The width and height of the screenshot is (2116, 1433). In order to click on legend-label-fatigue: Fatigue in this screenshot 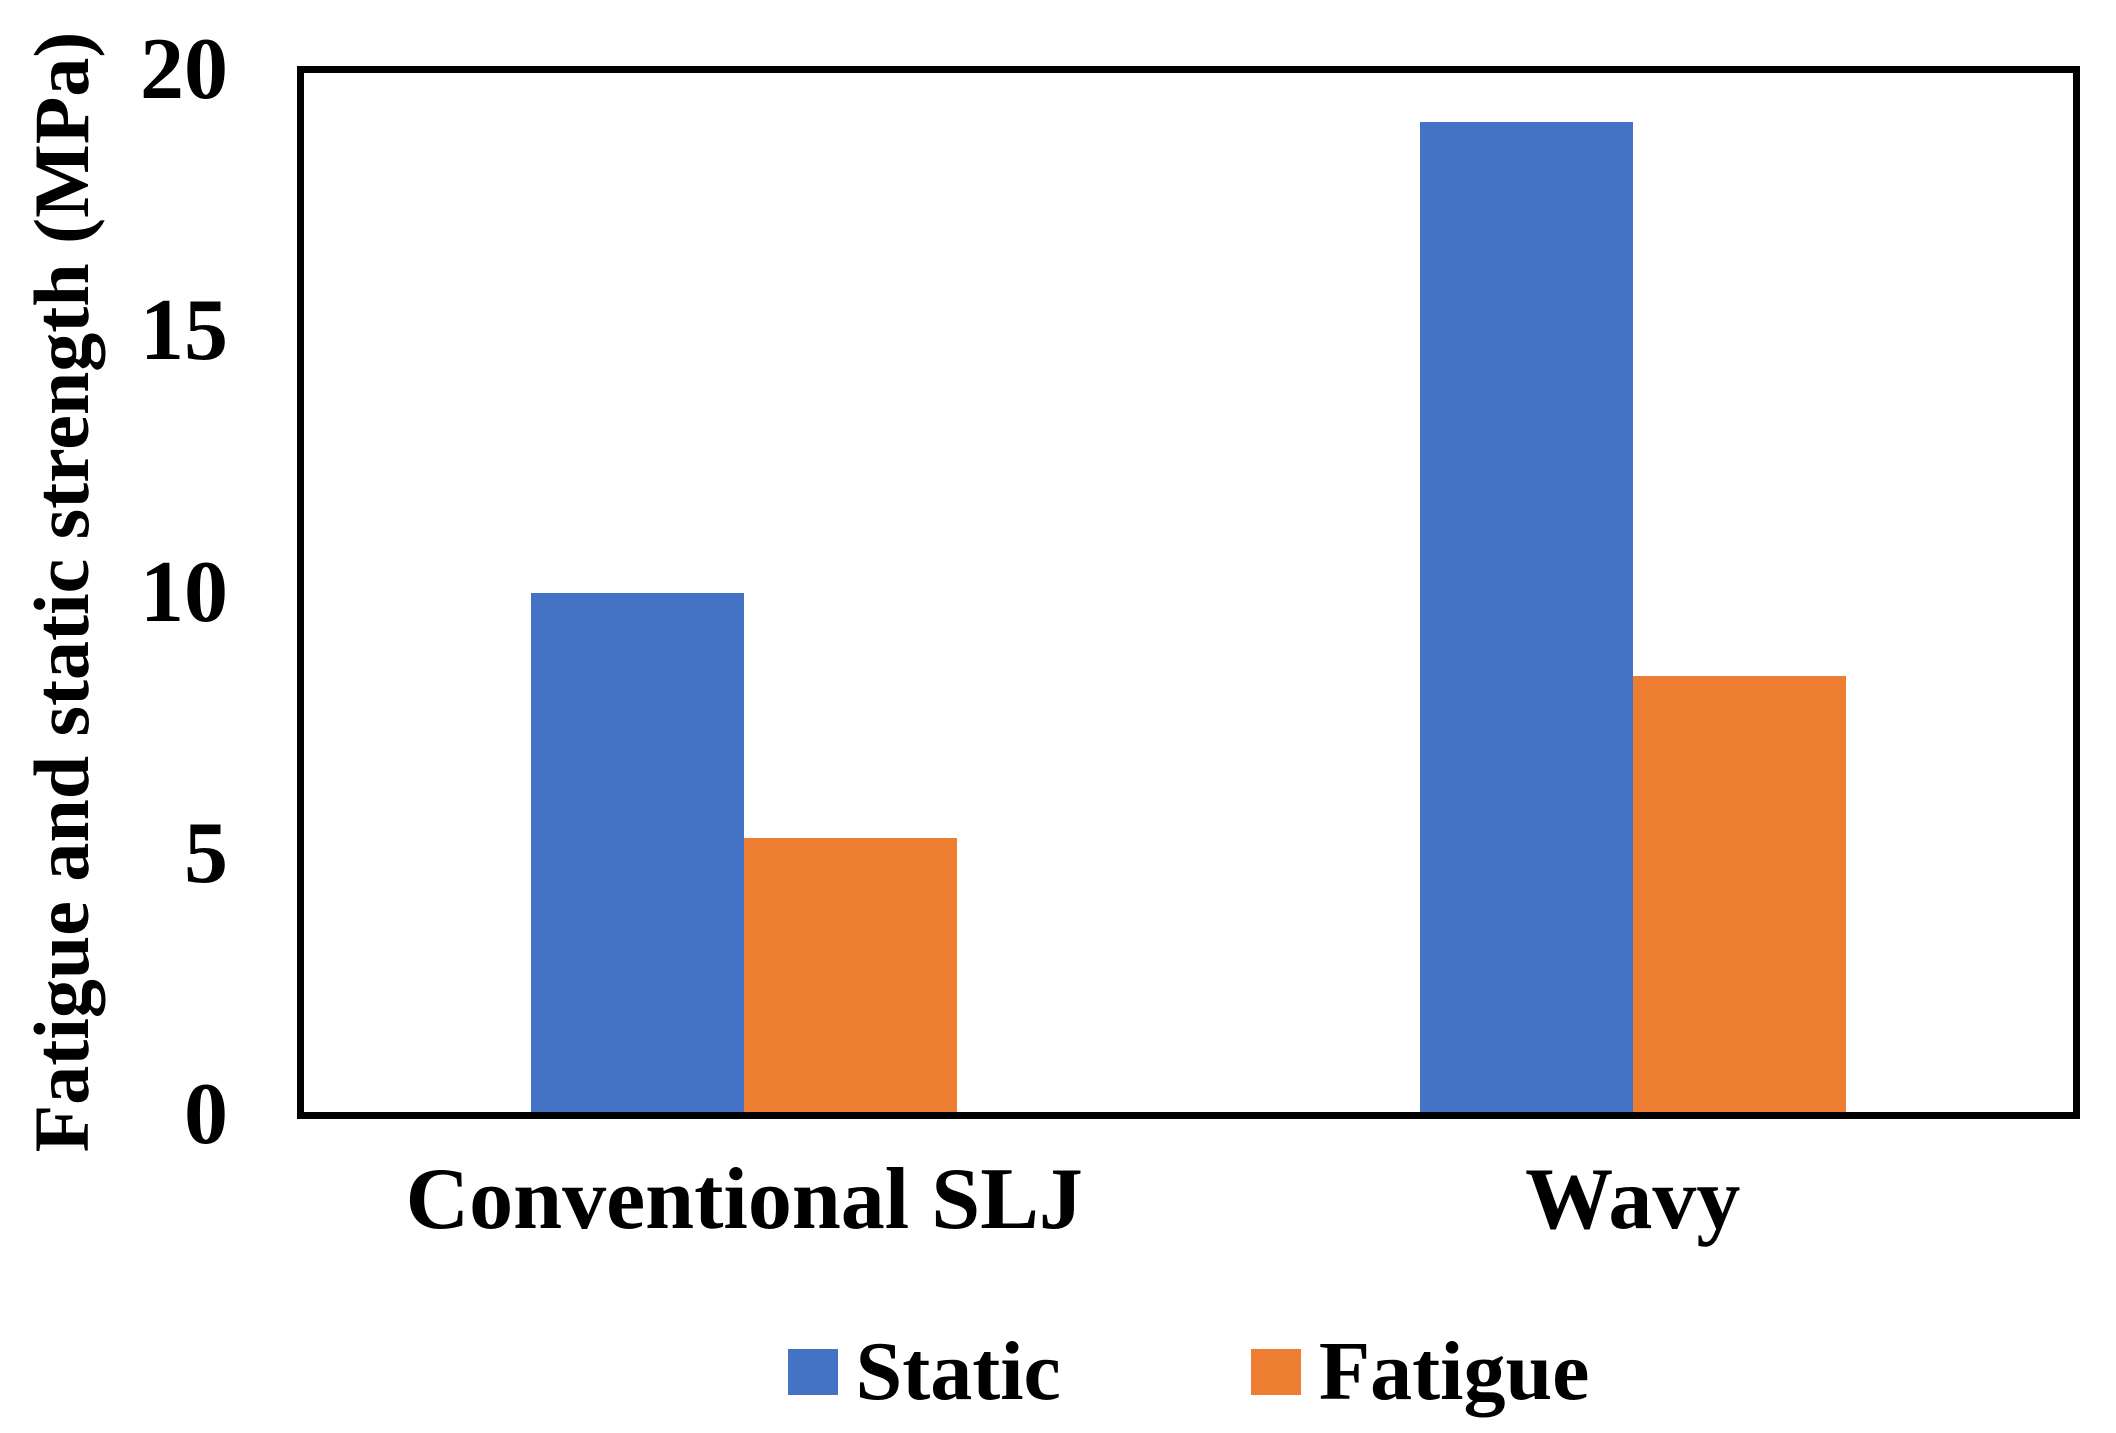, I will do `click(1454, 1371)`.